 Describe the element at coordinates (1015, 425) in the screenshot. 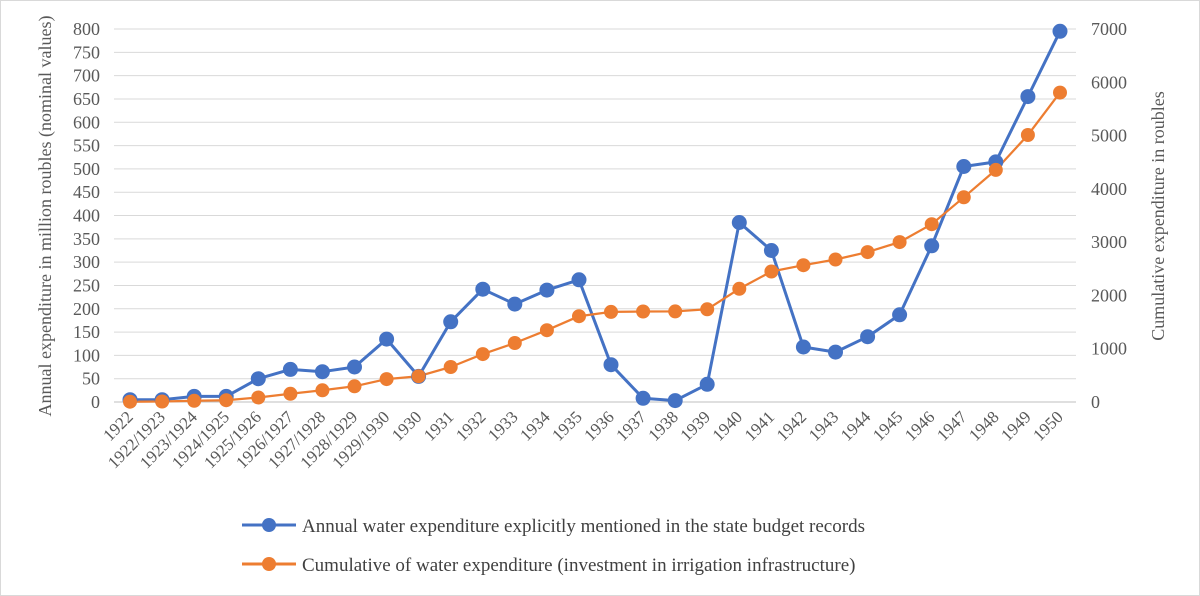

I see `x-tick-label: 1949` at that location.